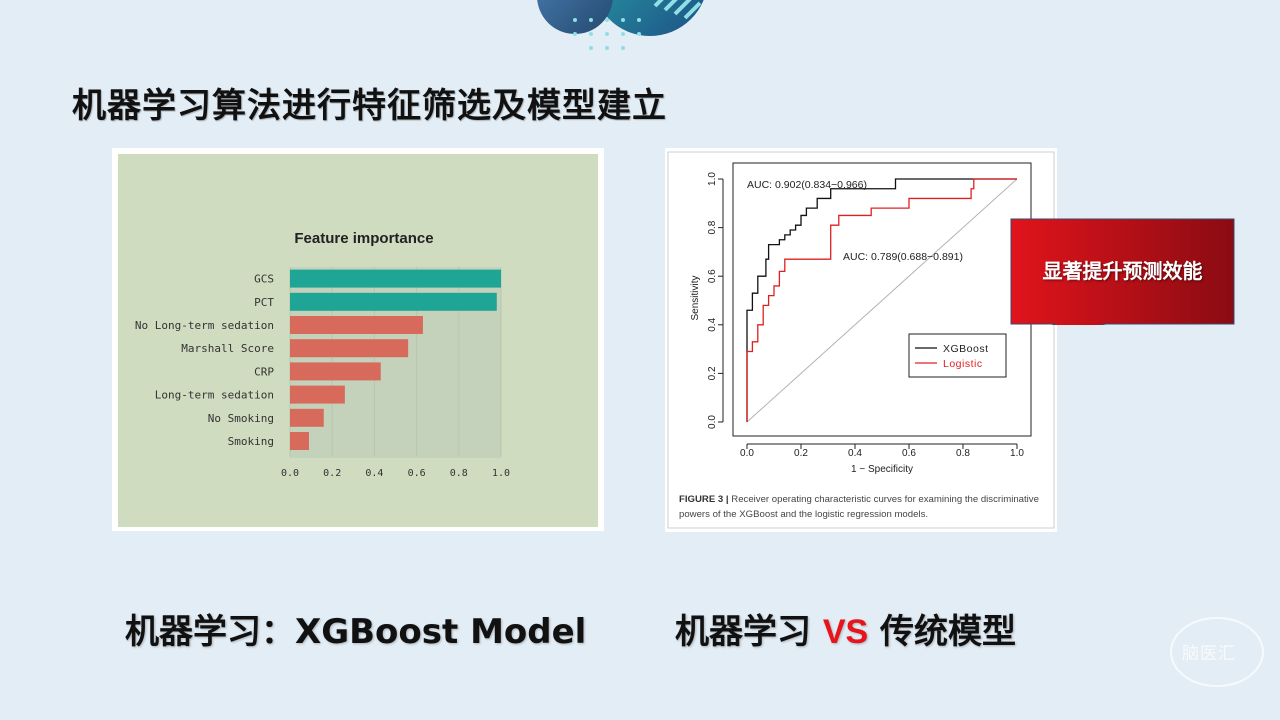 This screenshot has height=720, width=1280. Describe the element at coordinates (882, 469) in the screenshot. I see `x-axis-label: 1 − Specificity` at that location.